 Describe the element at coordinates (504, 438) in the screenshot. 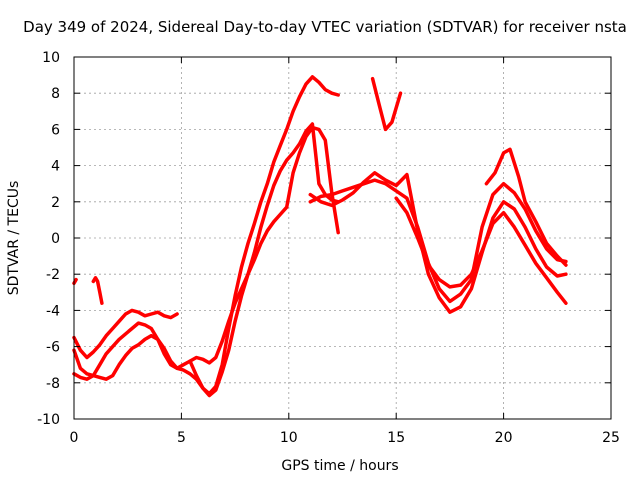

I see `x-tick-label: 20` at that location.